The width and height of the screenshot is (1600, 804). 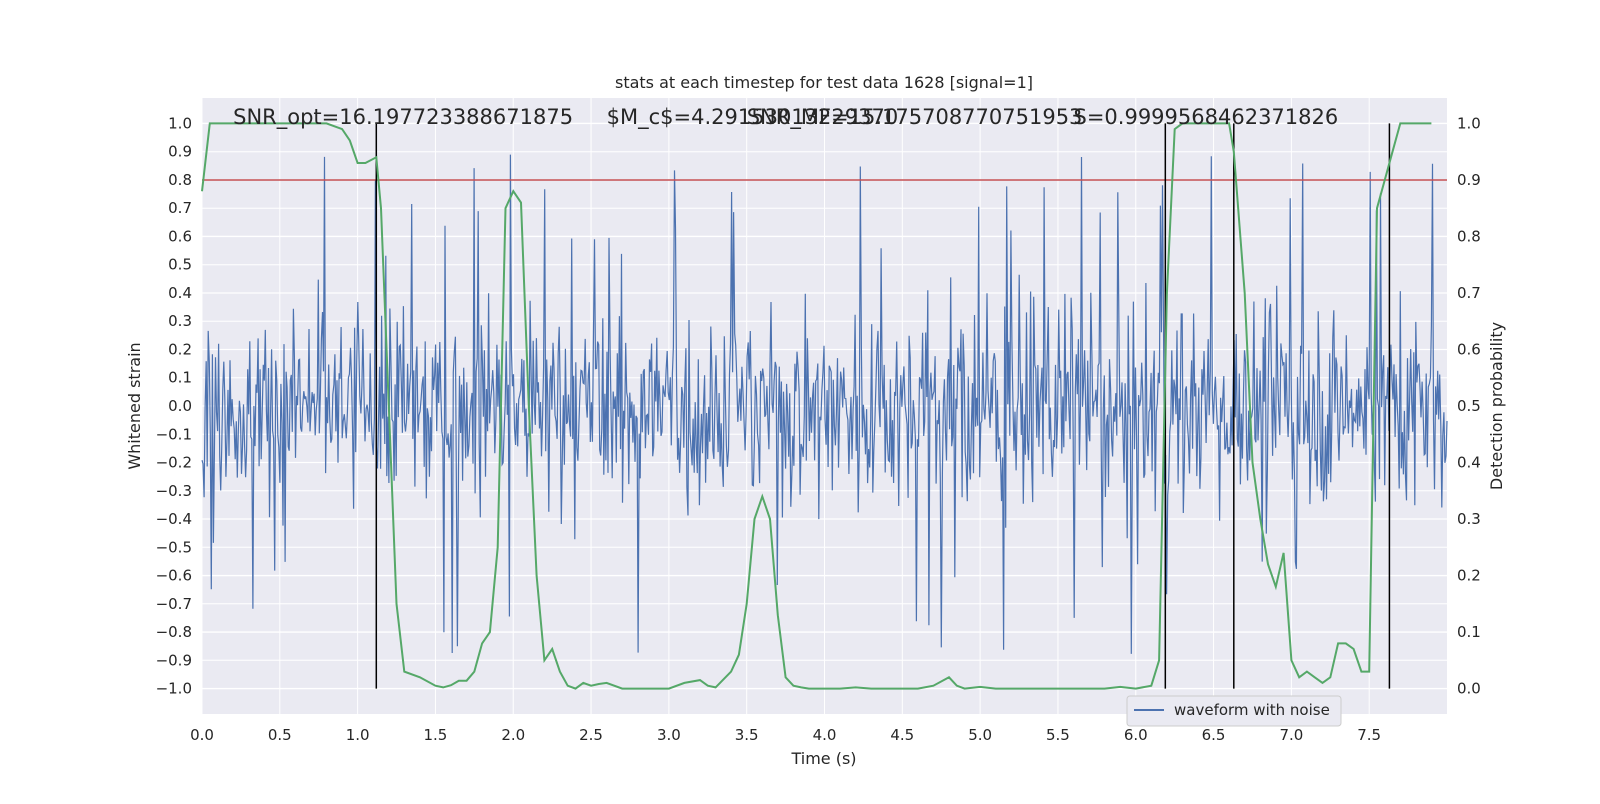 I want to click on y-left-tick-label: 0.5, so click(x=180, y=265).